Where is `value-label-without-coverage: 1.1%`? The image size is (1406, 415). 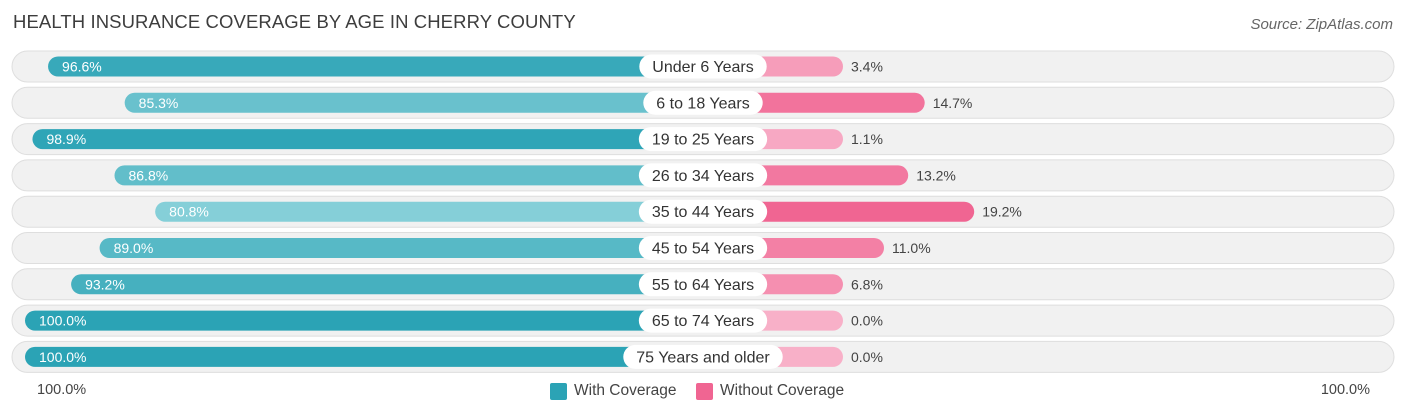 value-label-without-coverage: 1.1% is located at coordinates (867, 139).